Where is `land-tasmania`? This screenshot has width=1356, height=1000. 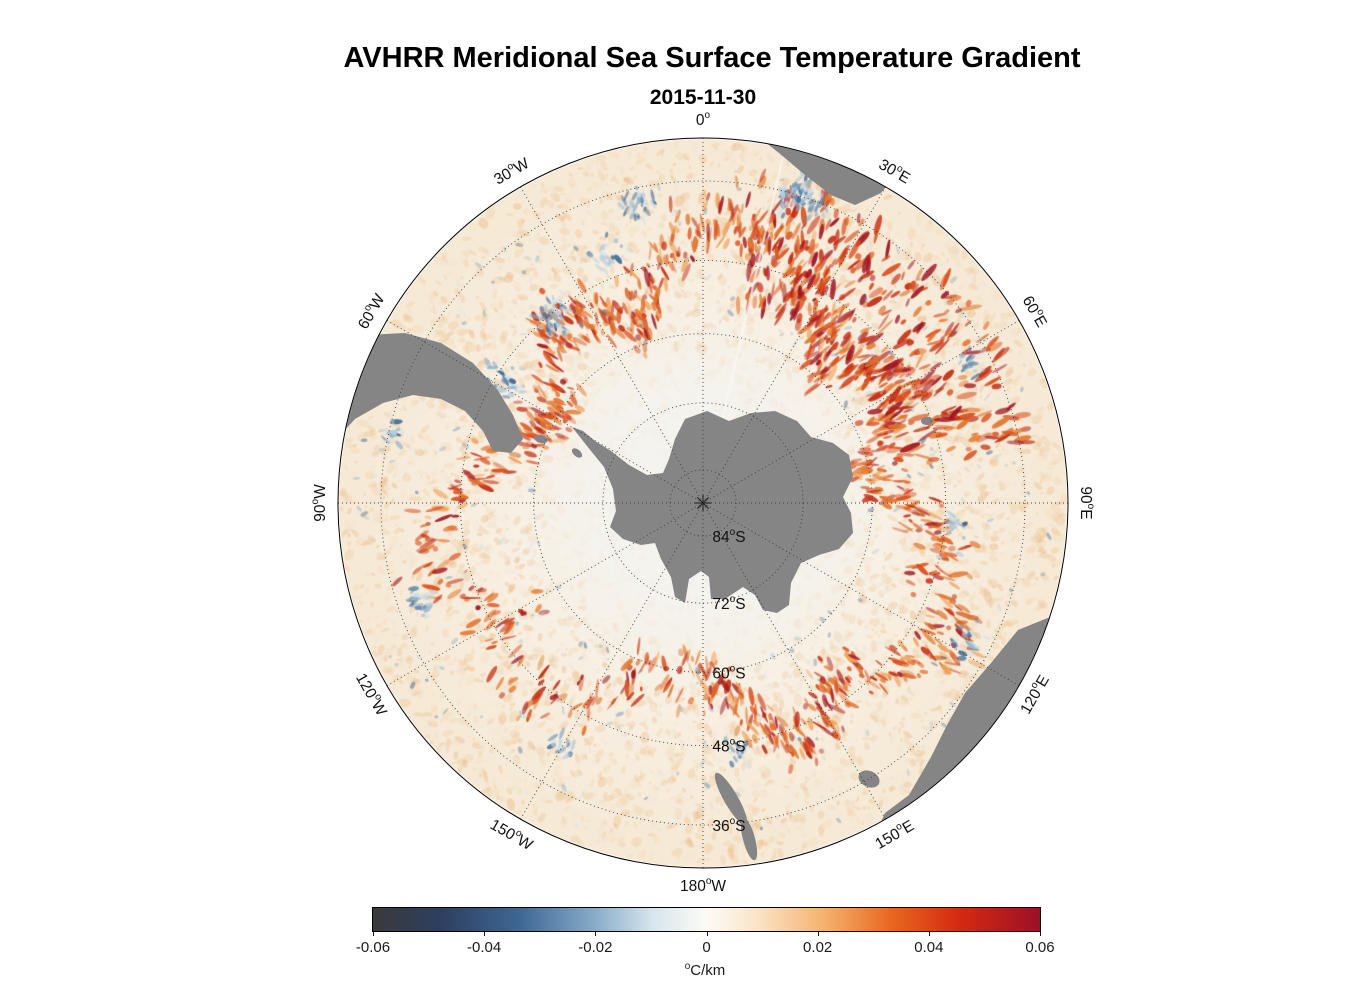 land-tasmania is located at coordinates (869, 779).